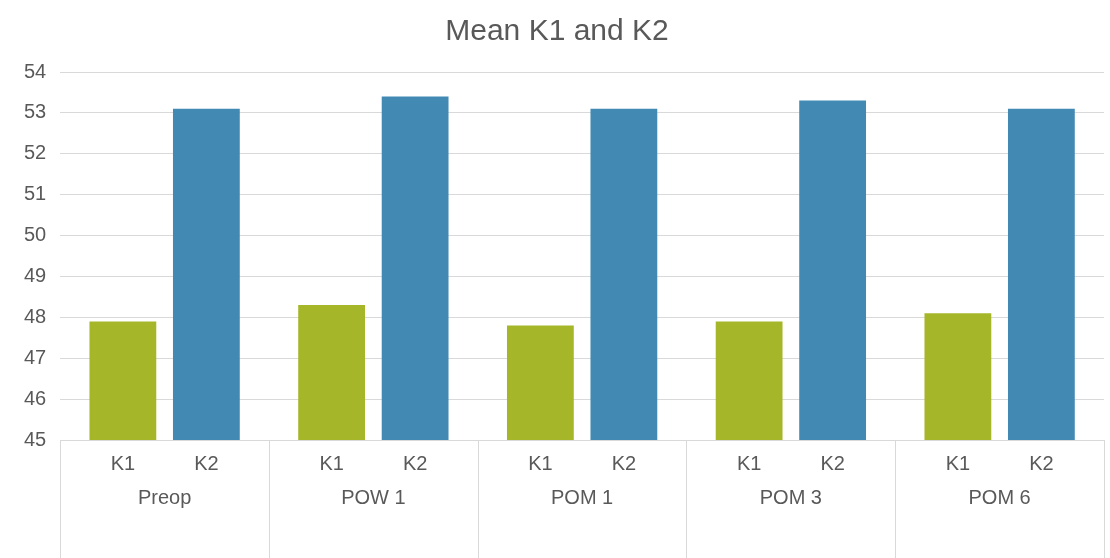 The width and height of the screenshot is (1110, 558). Describe the element at coordinates (790, 496) in the screenshot. I see `x-tick-label: POM 3` at that location.